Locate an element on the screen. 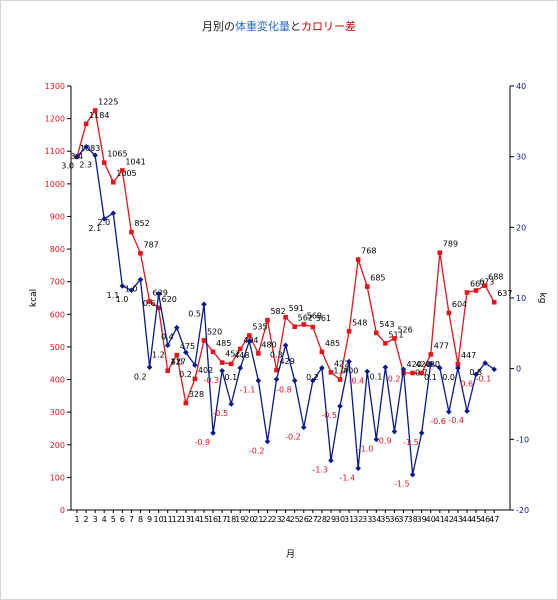  x-tick-label: 38 is located at coordinates (412, 519).